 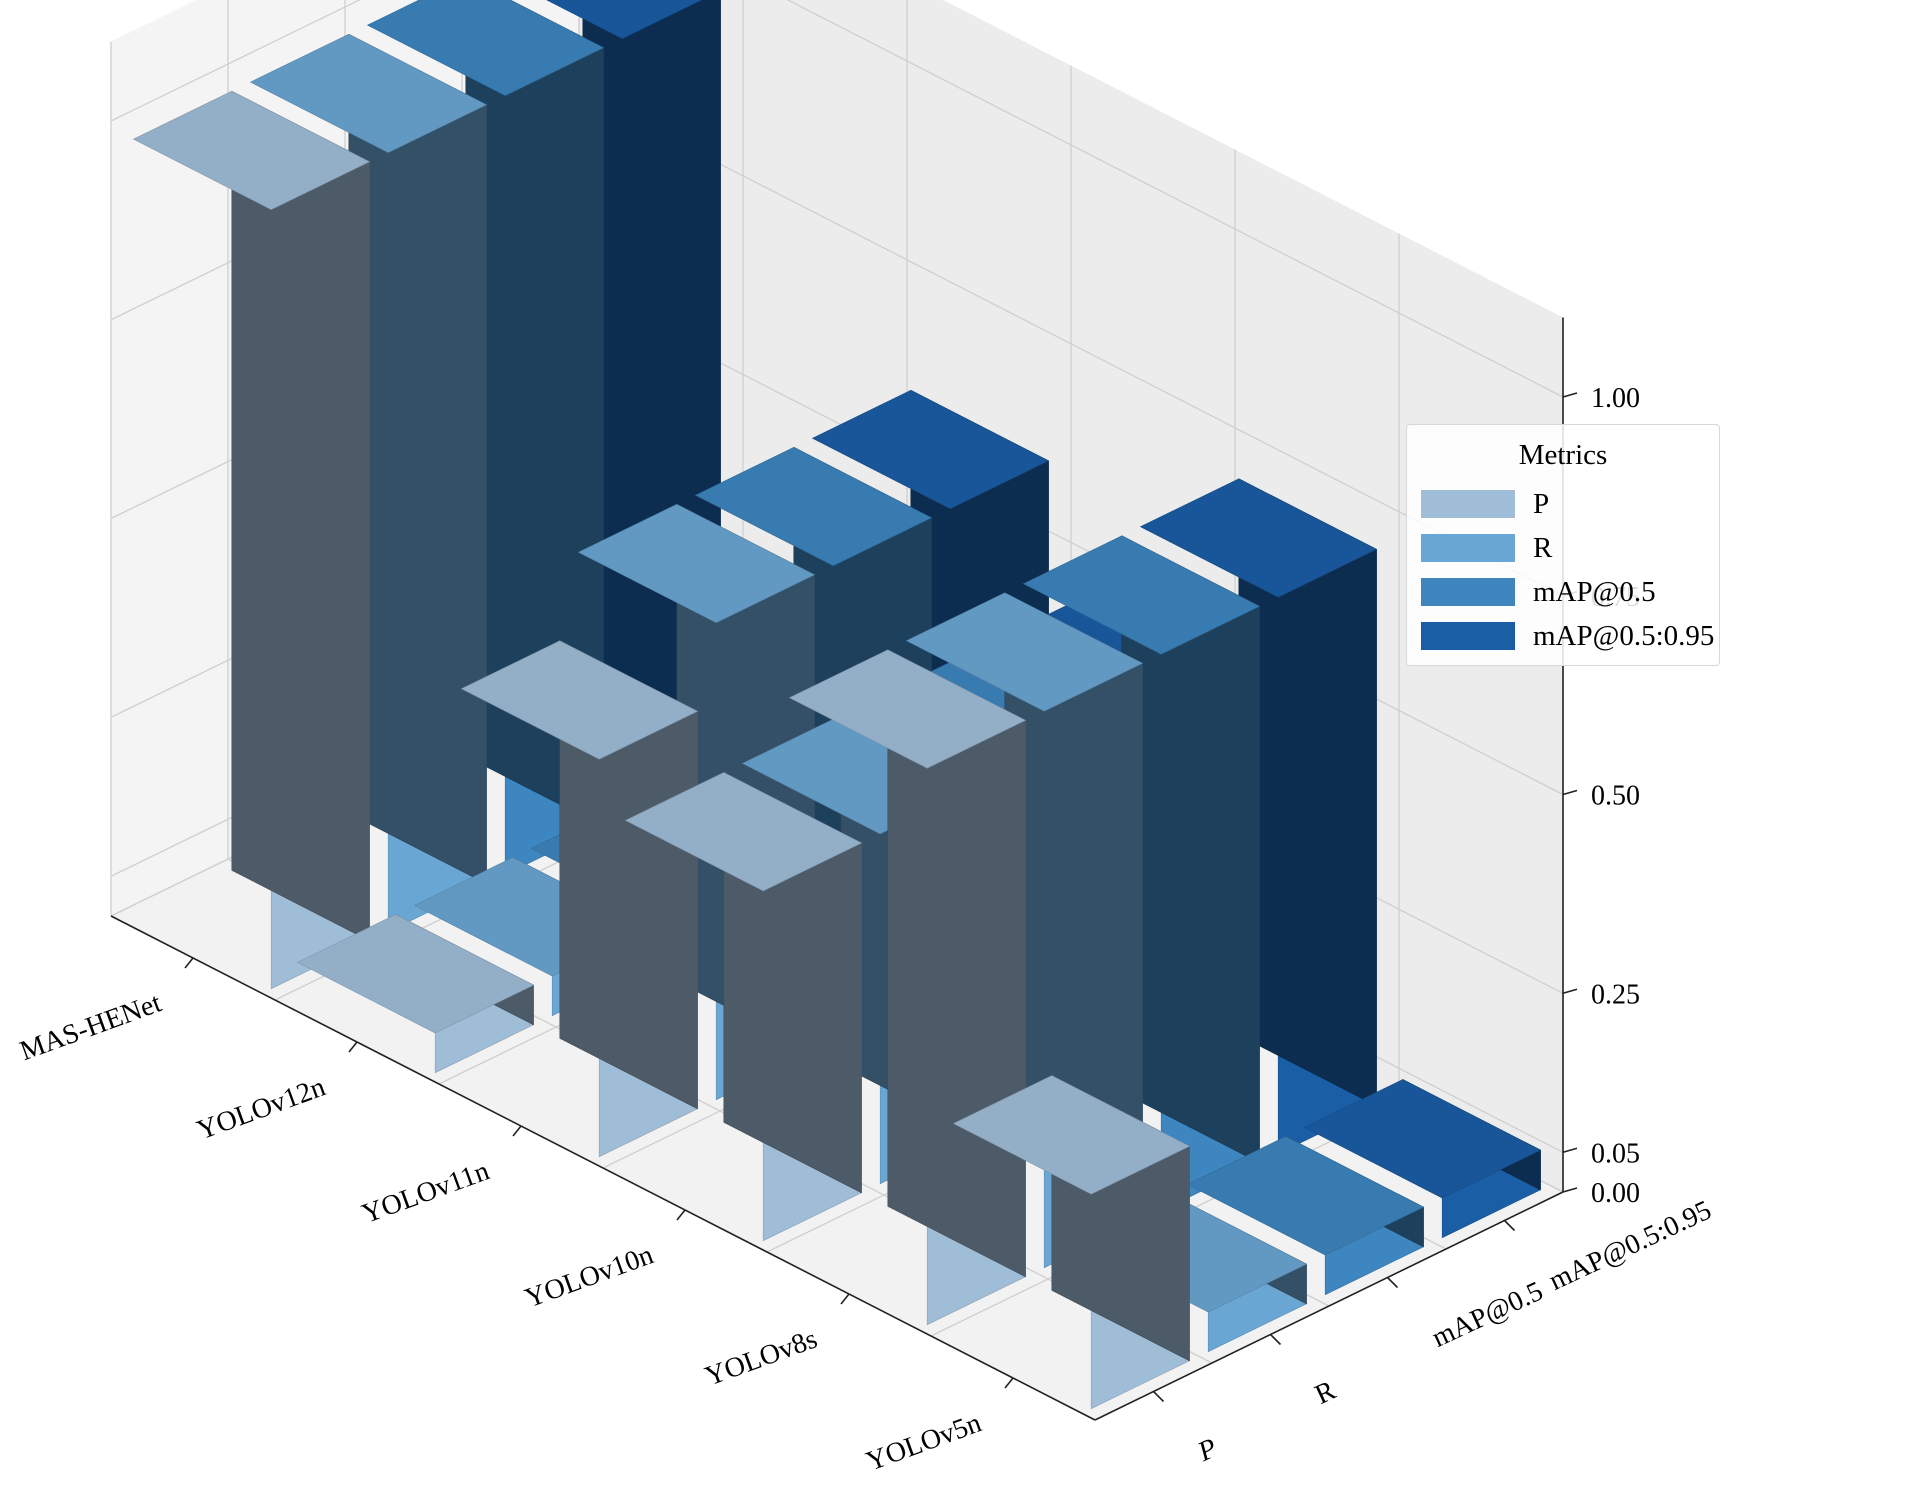 What do you see at coordinates (1329, 1306) in the screenshot?
I see `metric-axis` at bounding box center [1329, 1306].